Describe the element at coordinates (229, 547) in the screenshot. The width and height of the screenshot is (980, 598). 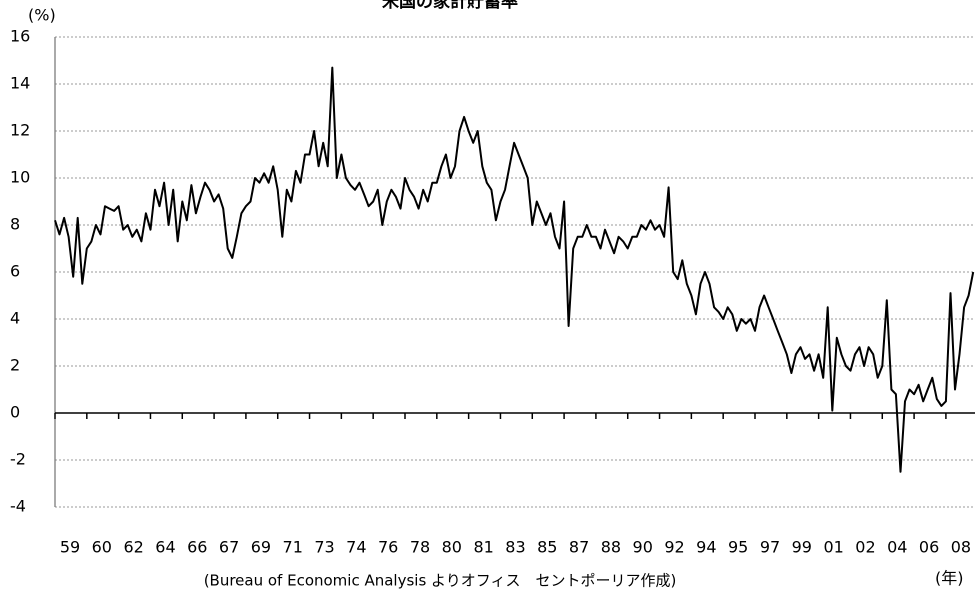
I see `x-tick-label: 67` at that location.